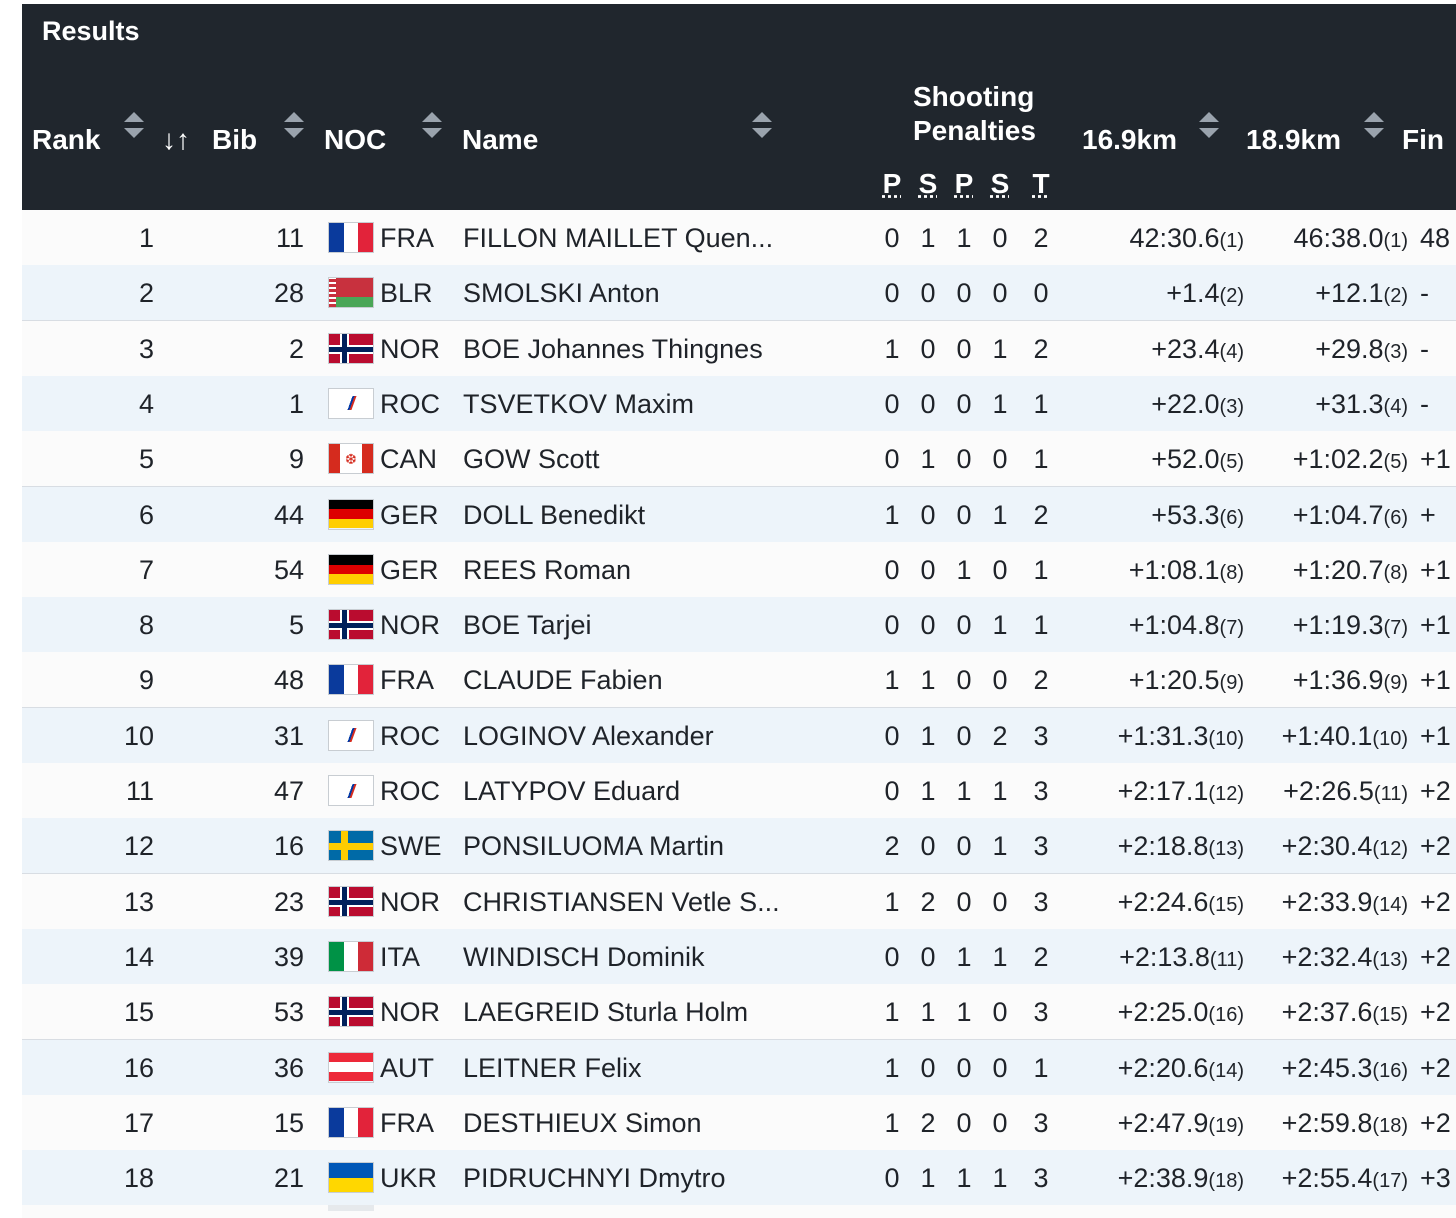  Describe the element at coordinates (1327, 956) in the screenshot. I see `split-time: +2:32.4` at that location.